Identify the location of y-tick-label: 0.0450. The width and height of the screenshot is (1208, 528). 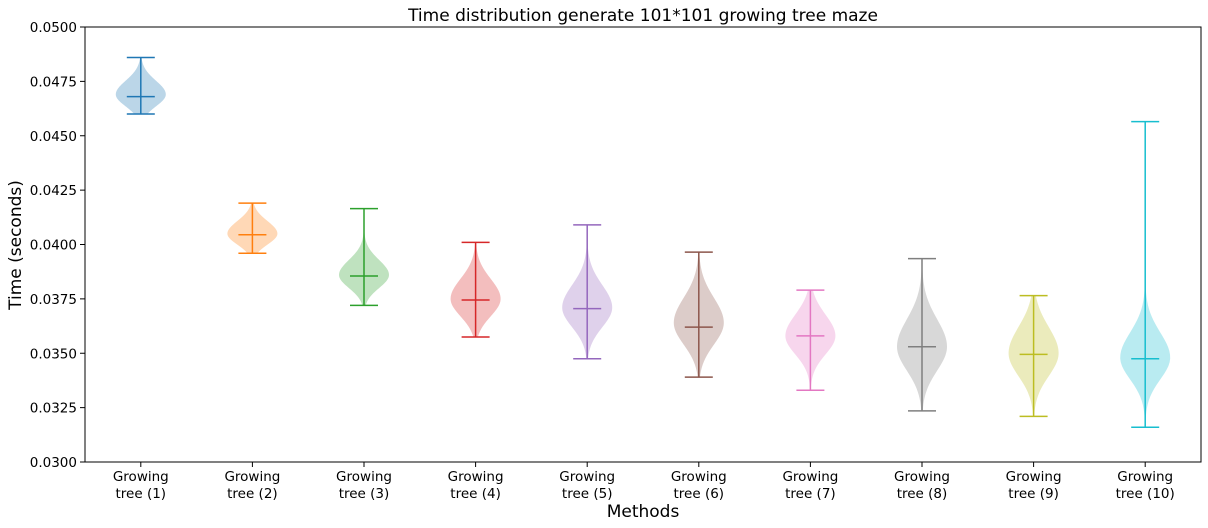
(53, 137).